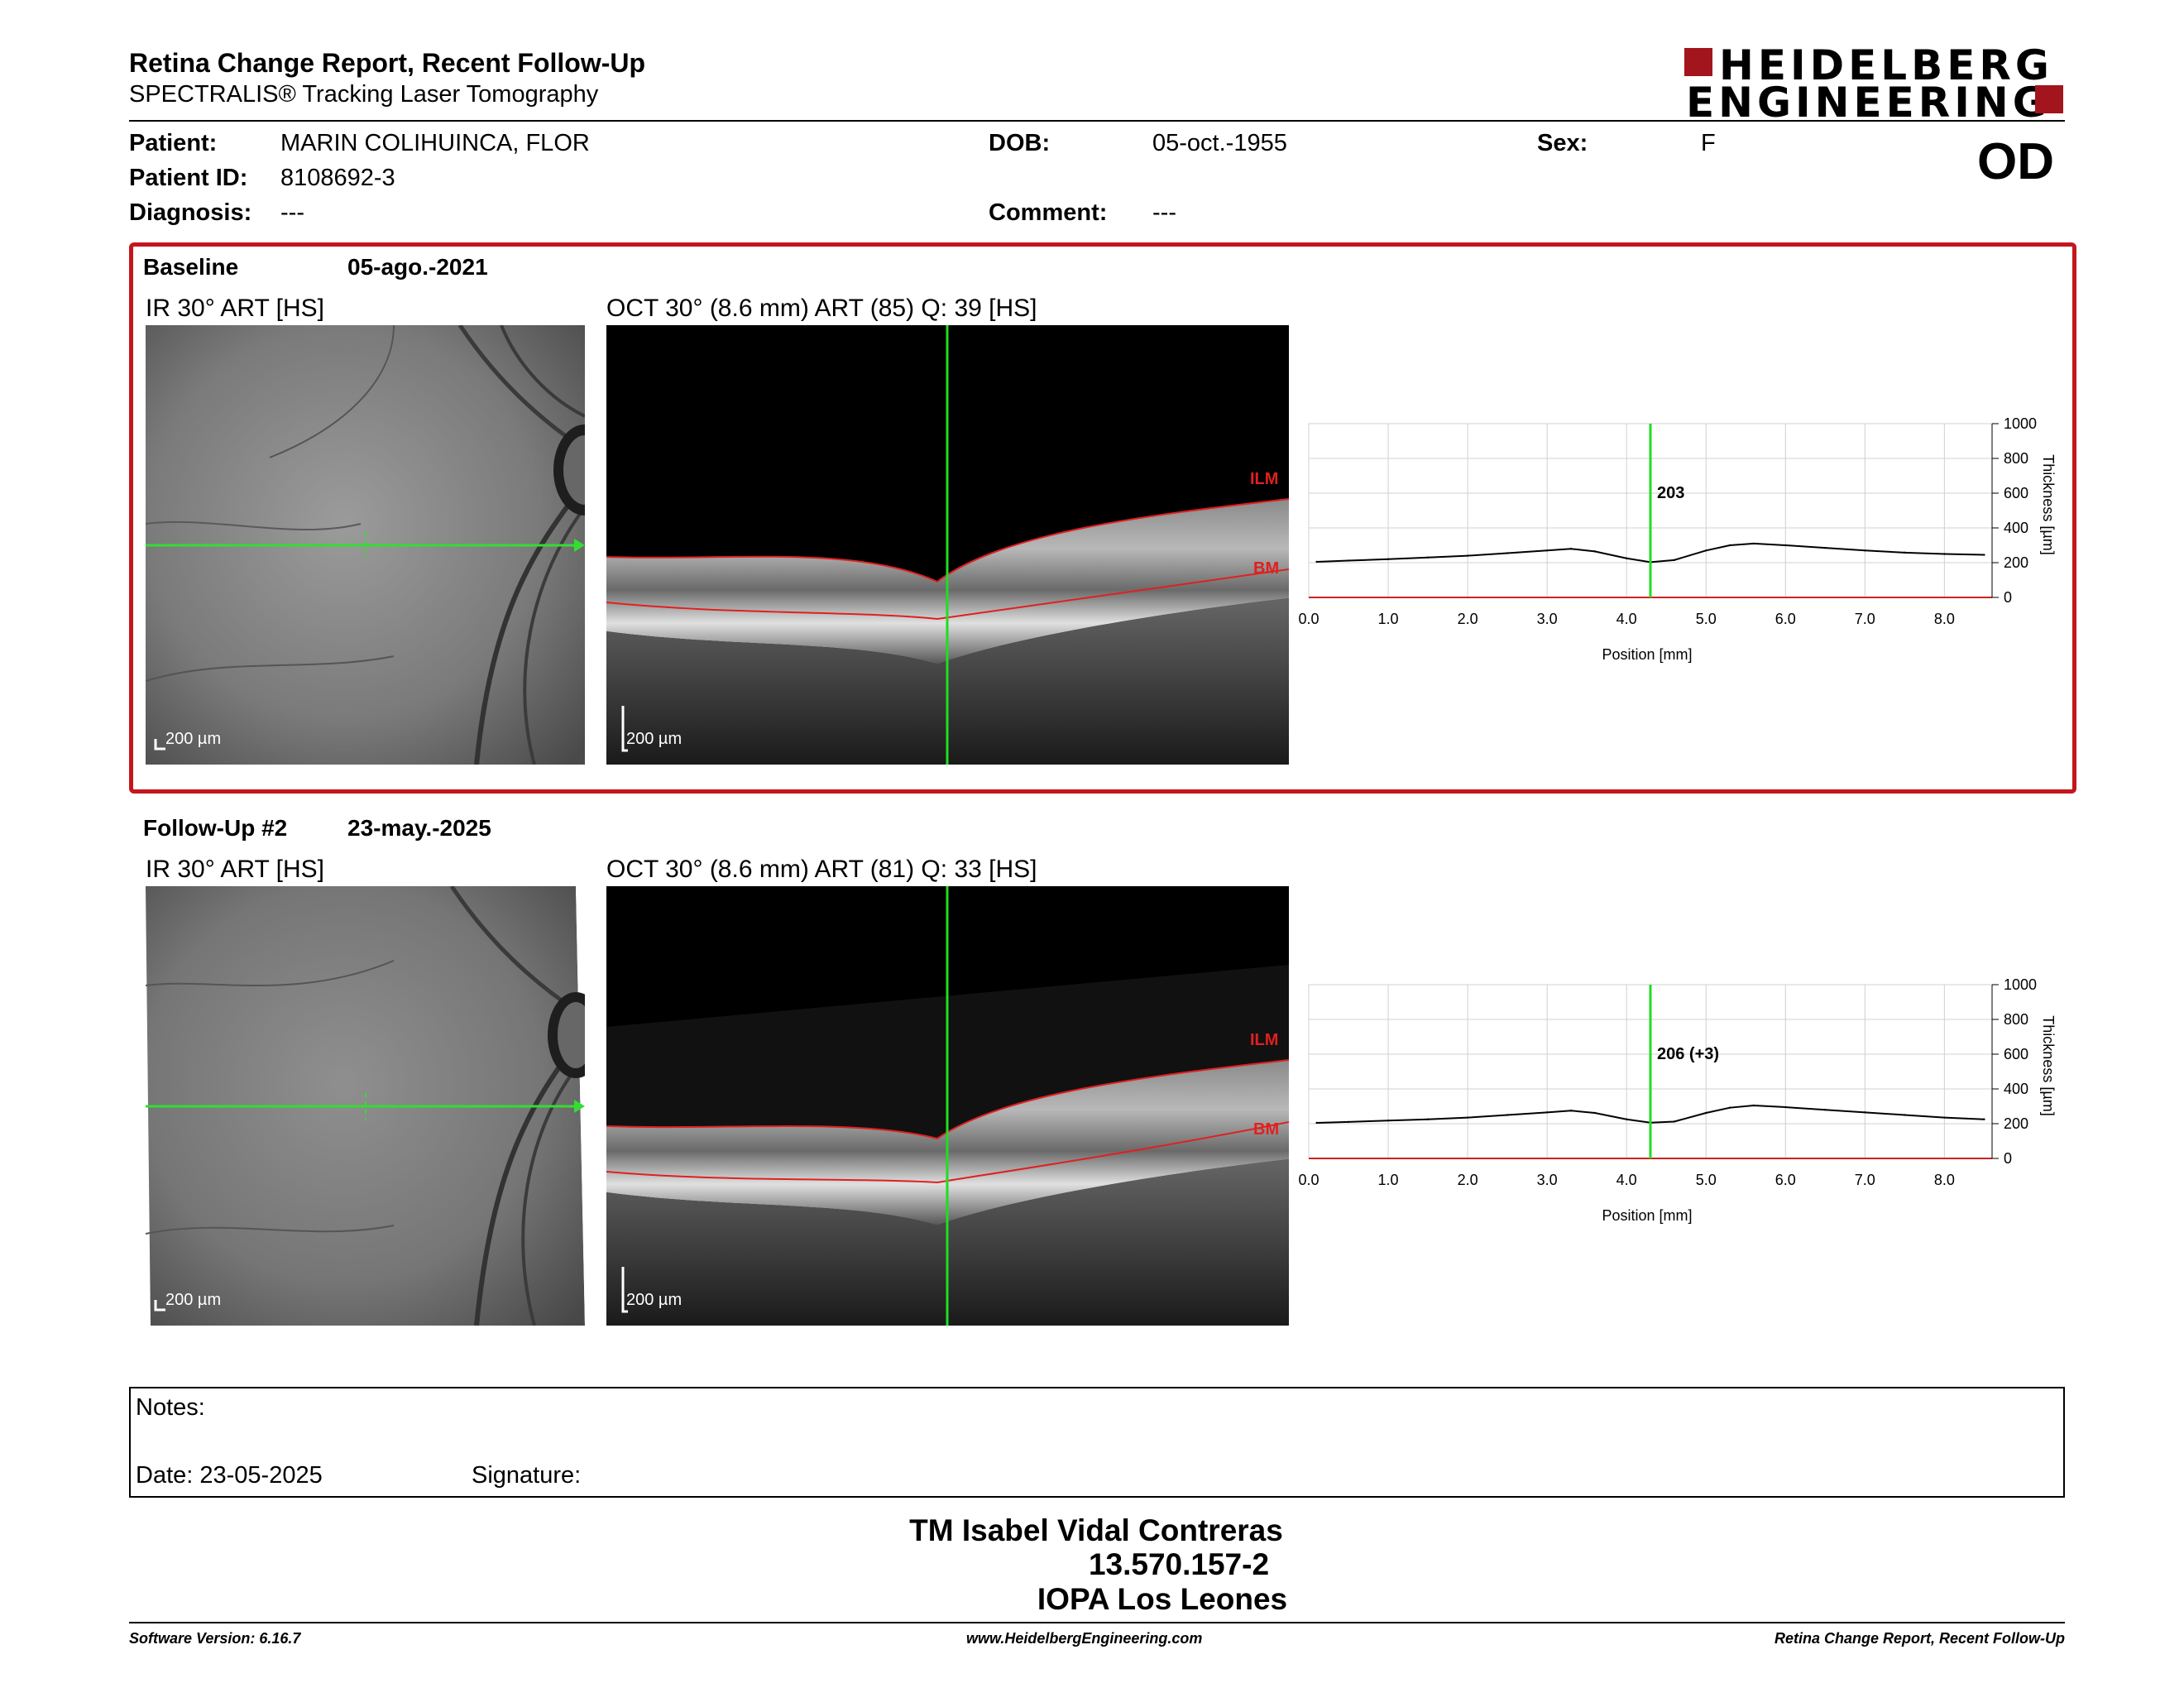  What do you see at coordinates (419, 828) in the screenshot?
I see `followup-date: 23-may.-2025` at bounding box center [419, 828].